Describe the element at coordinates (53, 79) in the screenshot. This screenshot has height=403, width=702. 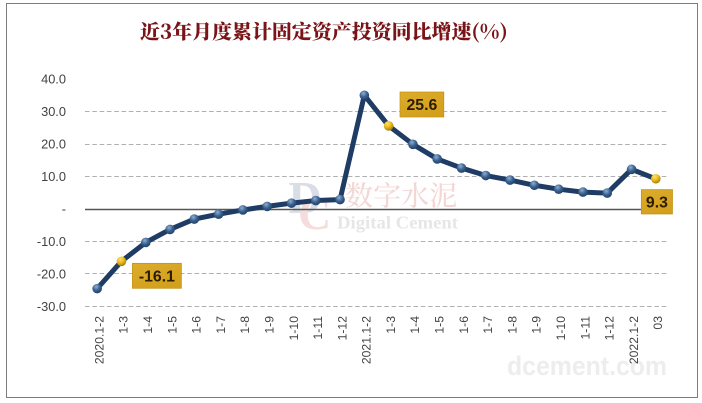
I see `svg-text: 40.0` at that location.